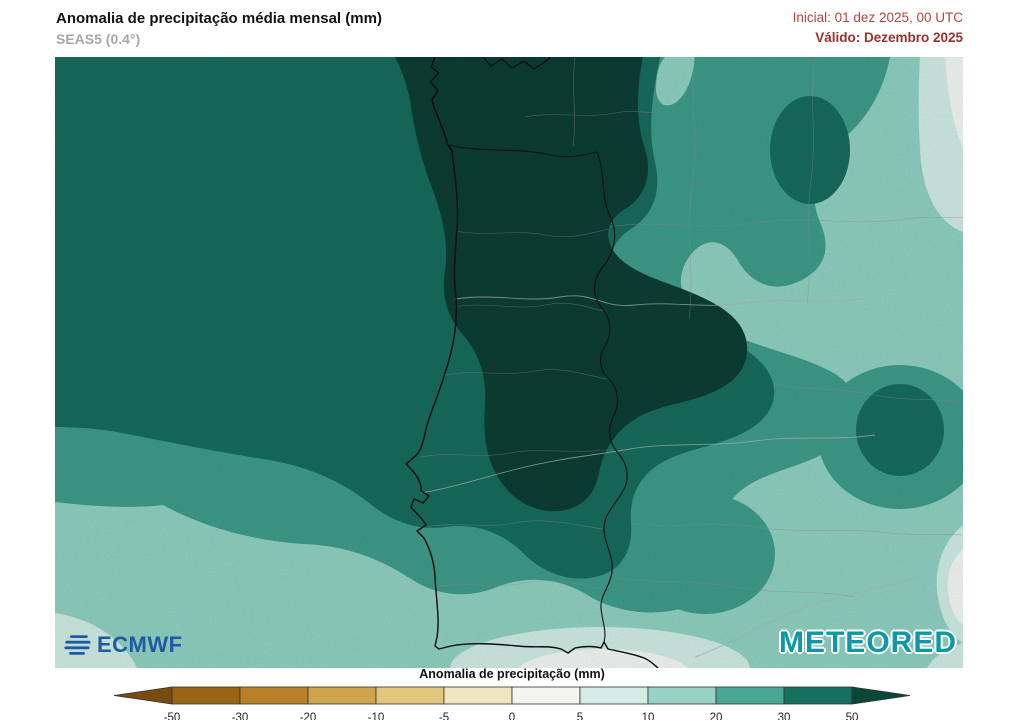 The height and width of the screenshot is (720, 1024). What do you see at coordinates (172, 716) in the screenshot?
I see `svg-text: -50` at bounding box center [172, 716].